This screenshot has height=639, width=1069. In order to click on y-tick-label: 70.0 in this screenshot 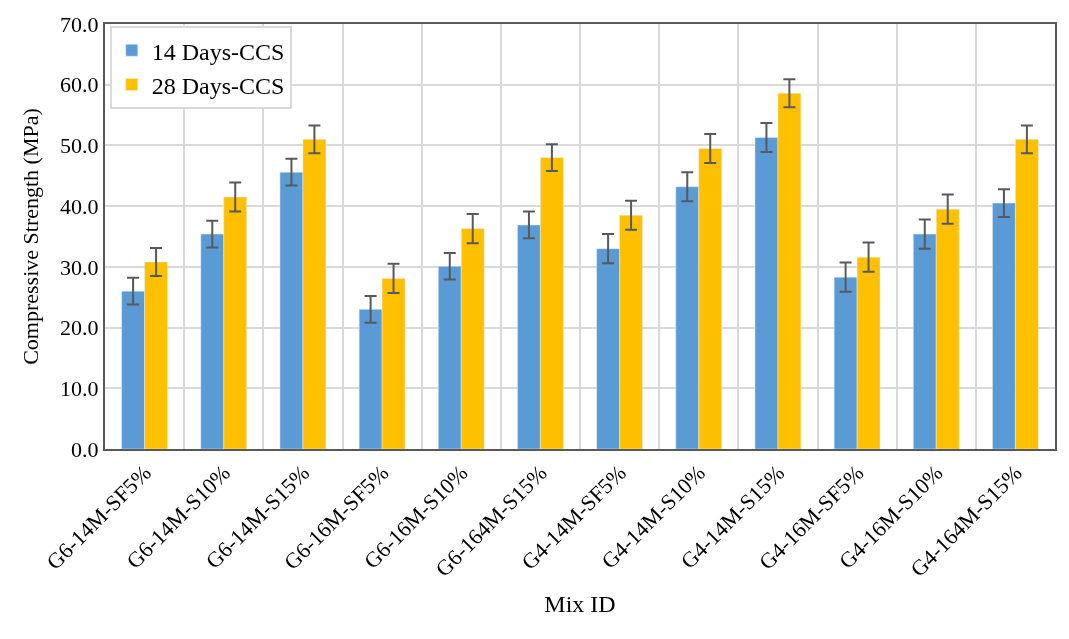, I will do `click(79, 24)`.